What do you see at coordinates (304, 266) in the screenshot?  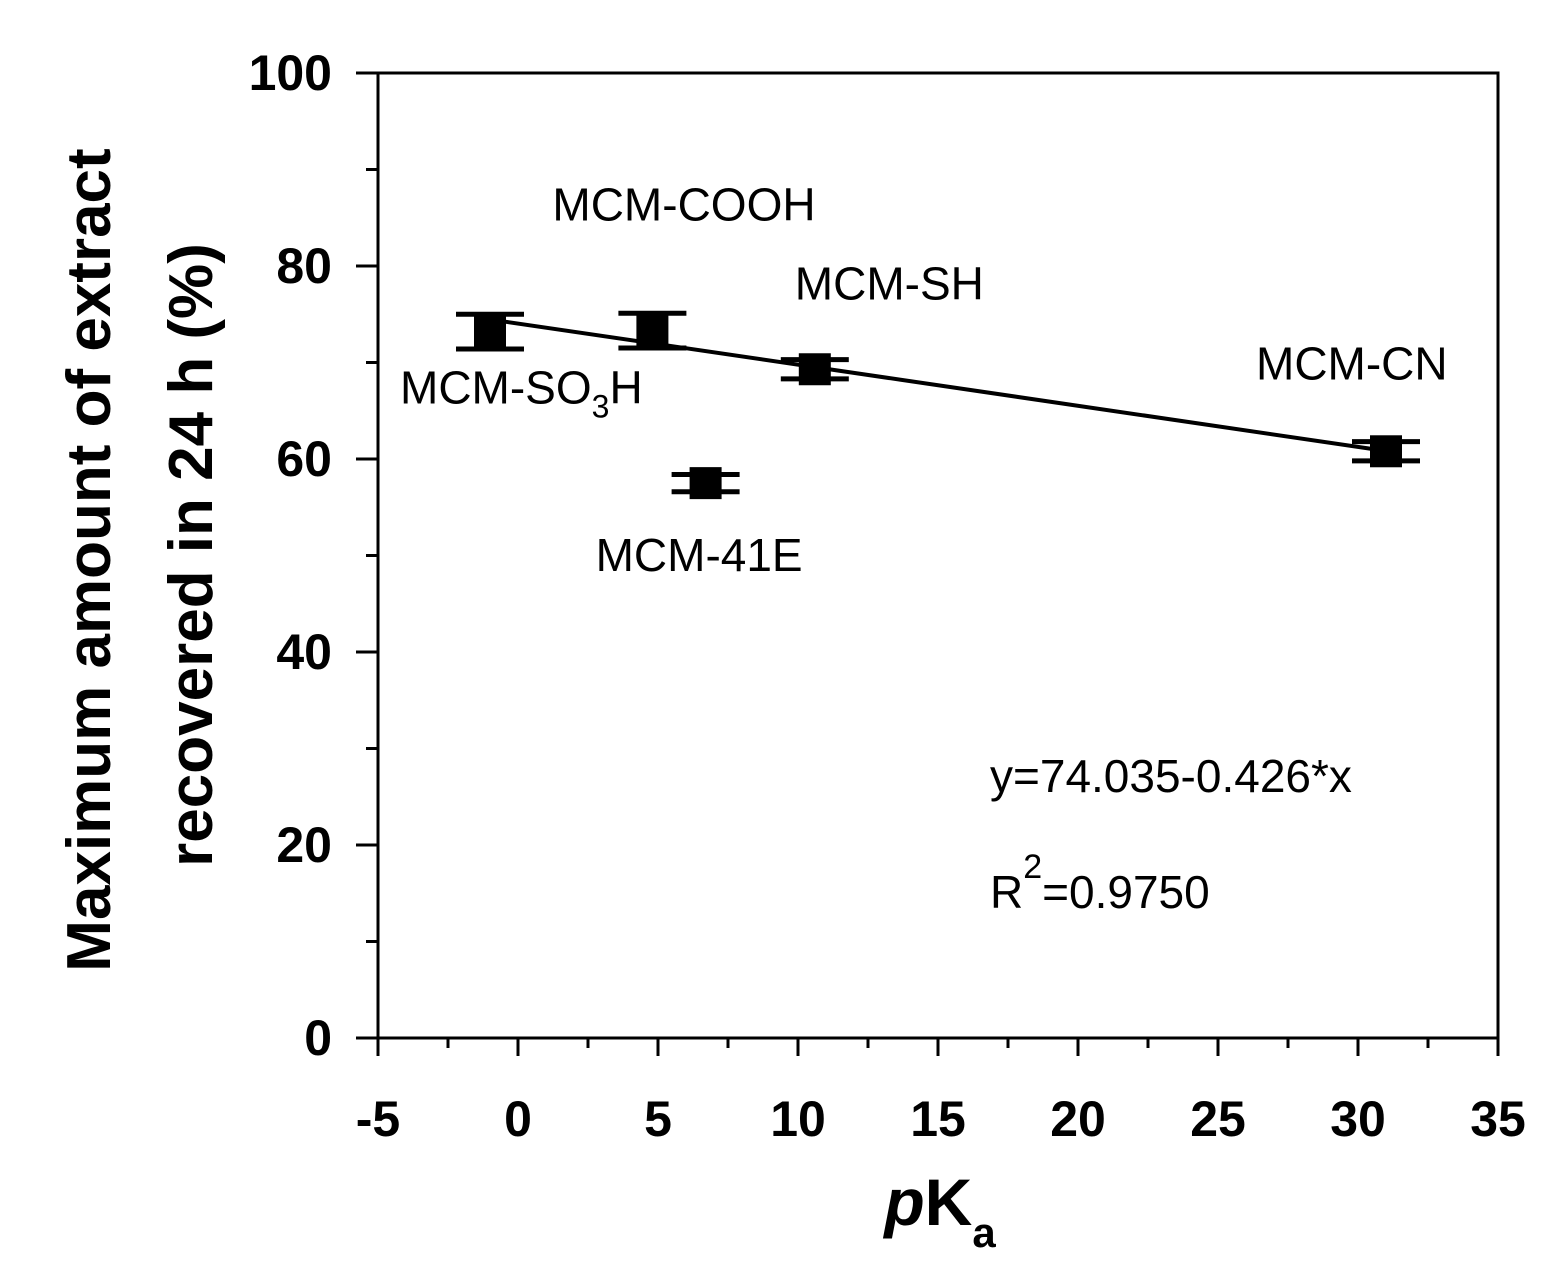 I see `y-tick-label: 80` at bounding box center [304, 266].